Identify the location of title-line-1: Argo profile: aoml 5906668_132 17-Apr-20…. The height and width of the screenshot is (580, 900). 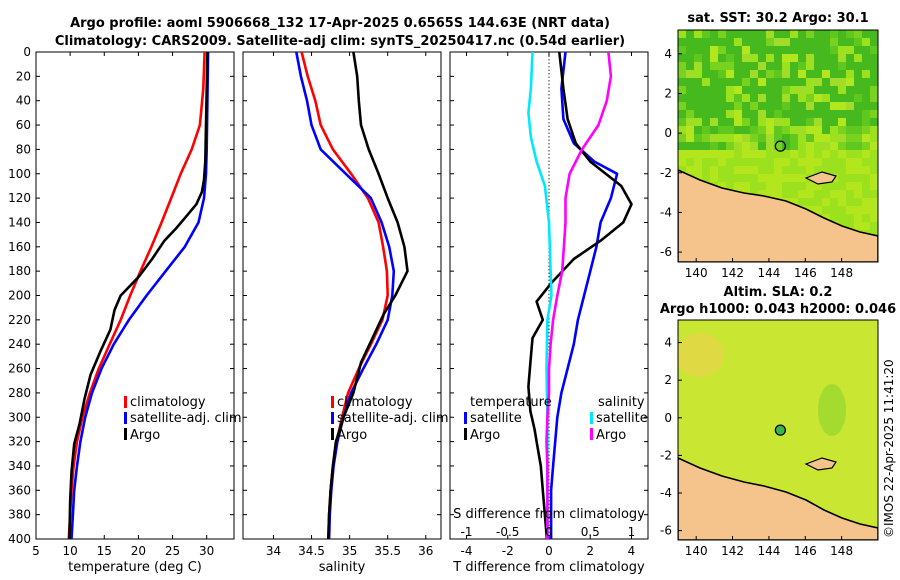
(340, 23).